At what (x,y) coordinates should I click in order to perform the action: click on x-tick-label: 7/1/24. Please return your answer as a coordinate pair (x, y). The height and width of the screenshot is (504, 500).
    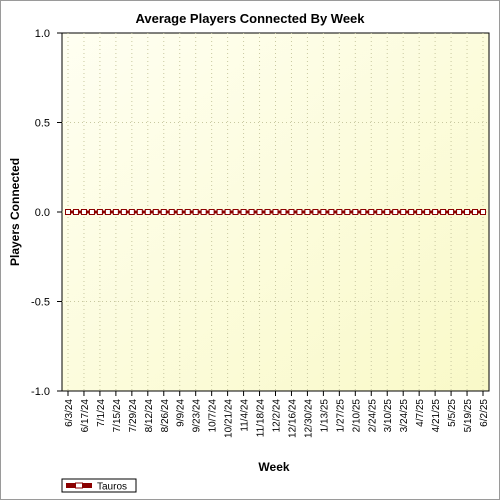
    Looking at the image, I should click on (101, 413).